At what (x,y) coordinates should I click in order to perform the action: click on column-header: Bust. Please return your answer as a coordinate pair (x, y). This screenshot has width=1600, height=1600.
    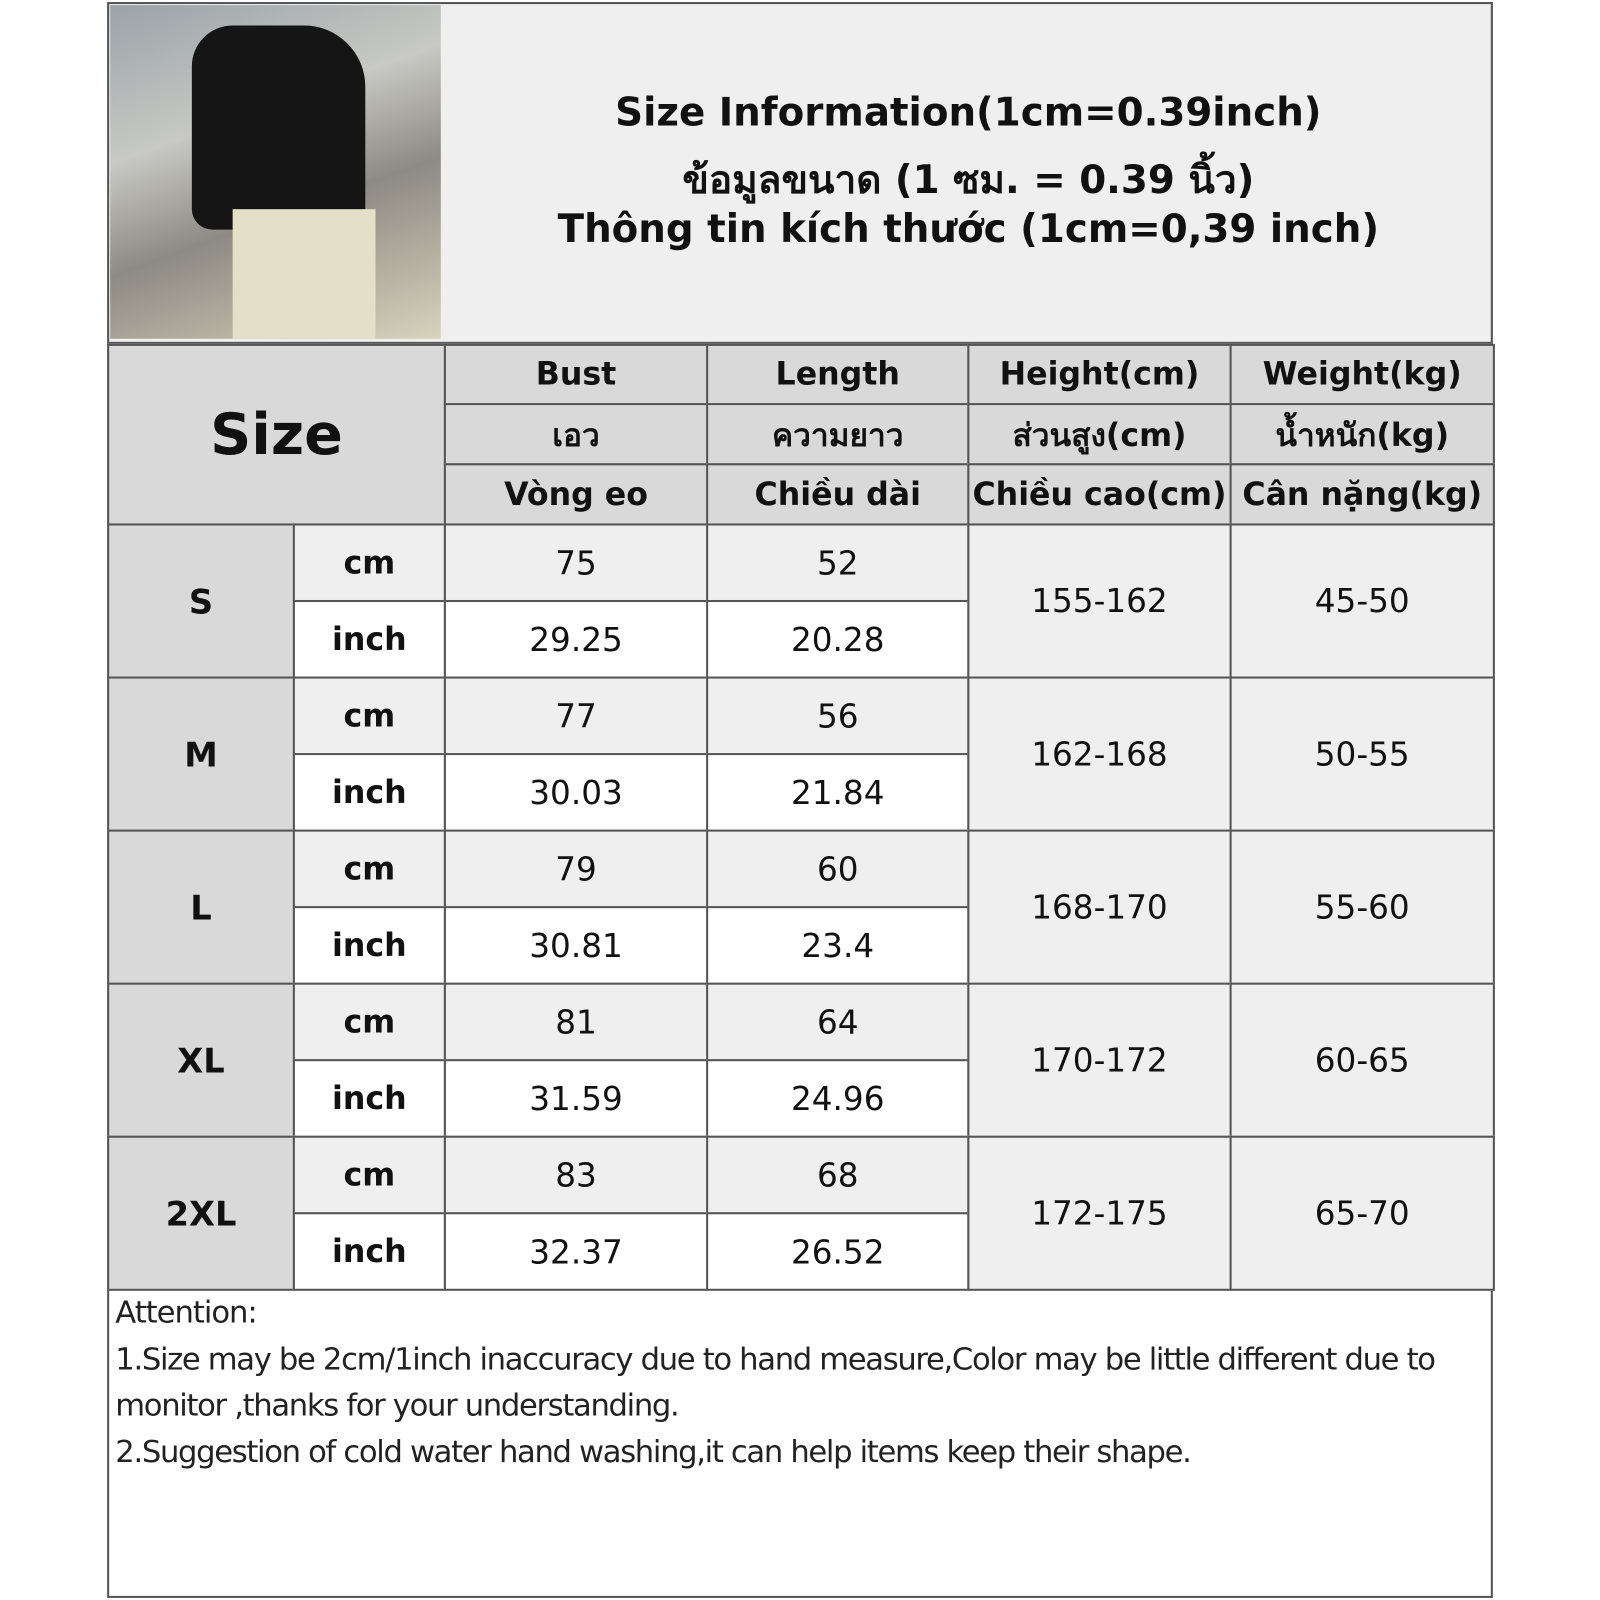
    Looking at the image, I should click on (576, 374).